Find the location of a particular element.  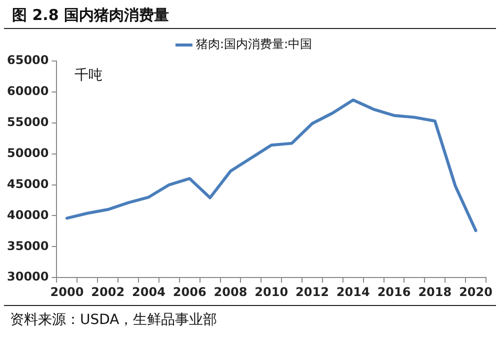

y-tick-label: 30000 is located at coordinates (28, 277).